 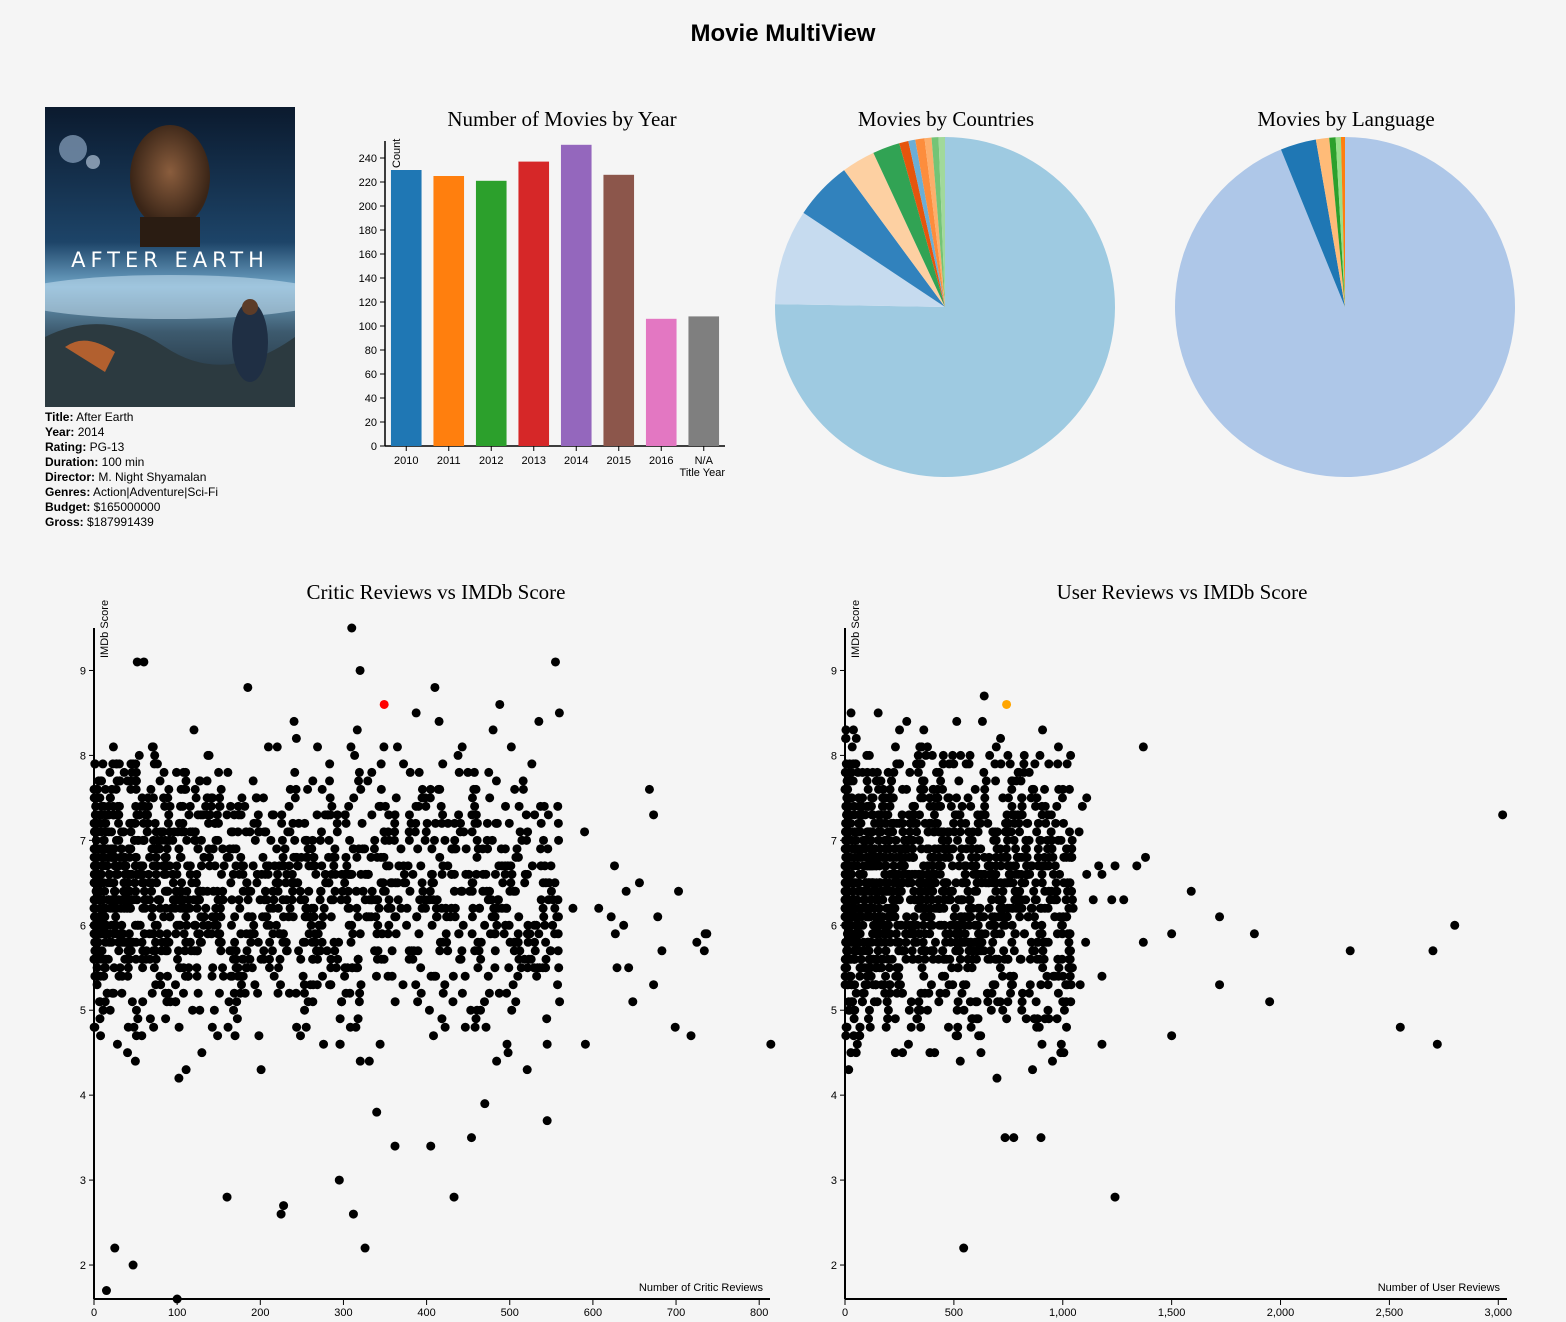 I want to click on movie-info-label: Rating:, so click(x=66, y=447).